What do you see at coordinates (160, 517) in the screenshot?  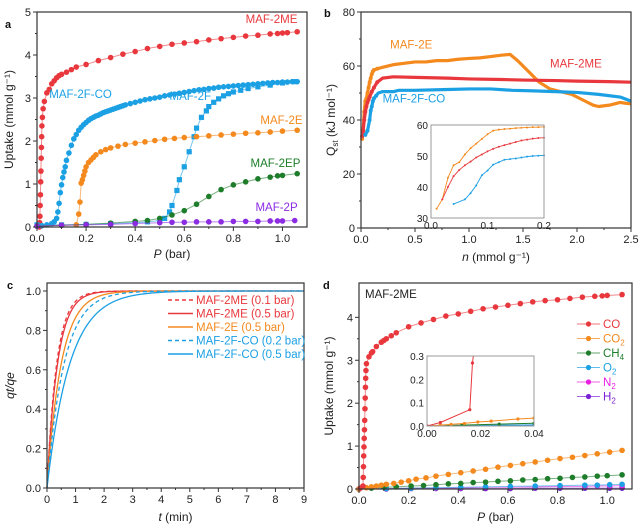 I see `x-axis-label-symbol: t` at bounding box center [160, 517].